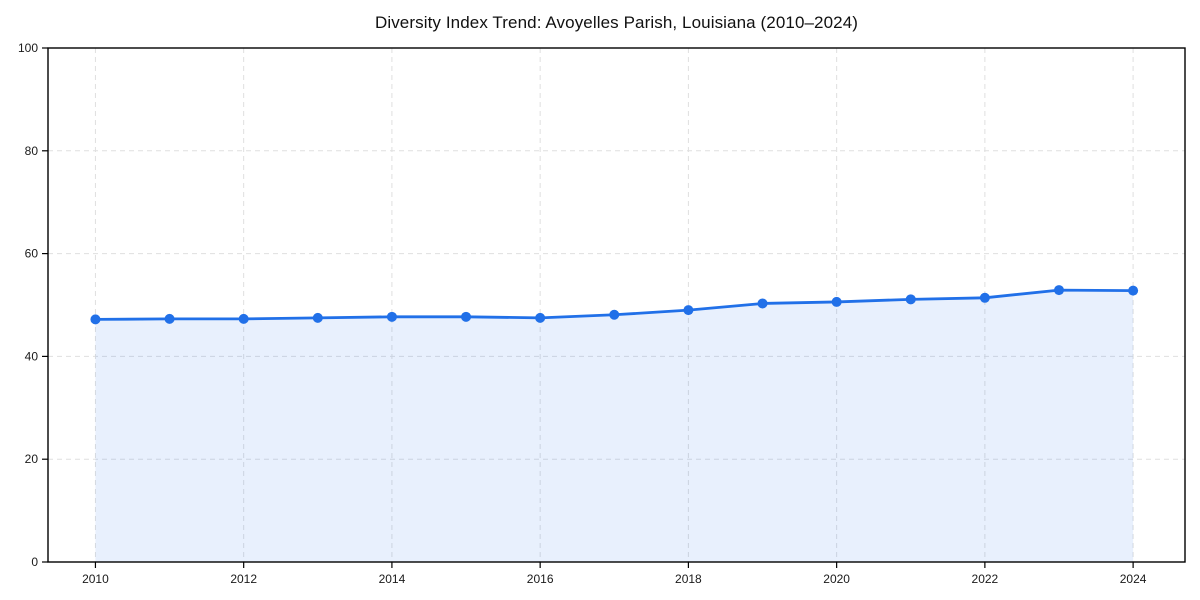 The height and width of the screenshot is (600, 1200). What do you see at coordinates (688, 579) in the screenshot?
I see `x-tick-label: 2018` at bounding box center [688, 579].